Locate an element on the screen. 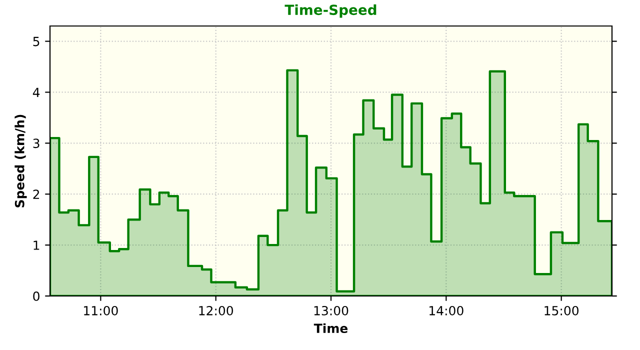 The width and height of the screenshot is (640, 350). y-tick-label: 5 is located at coordinates (36, 41).